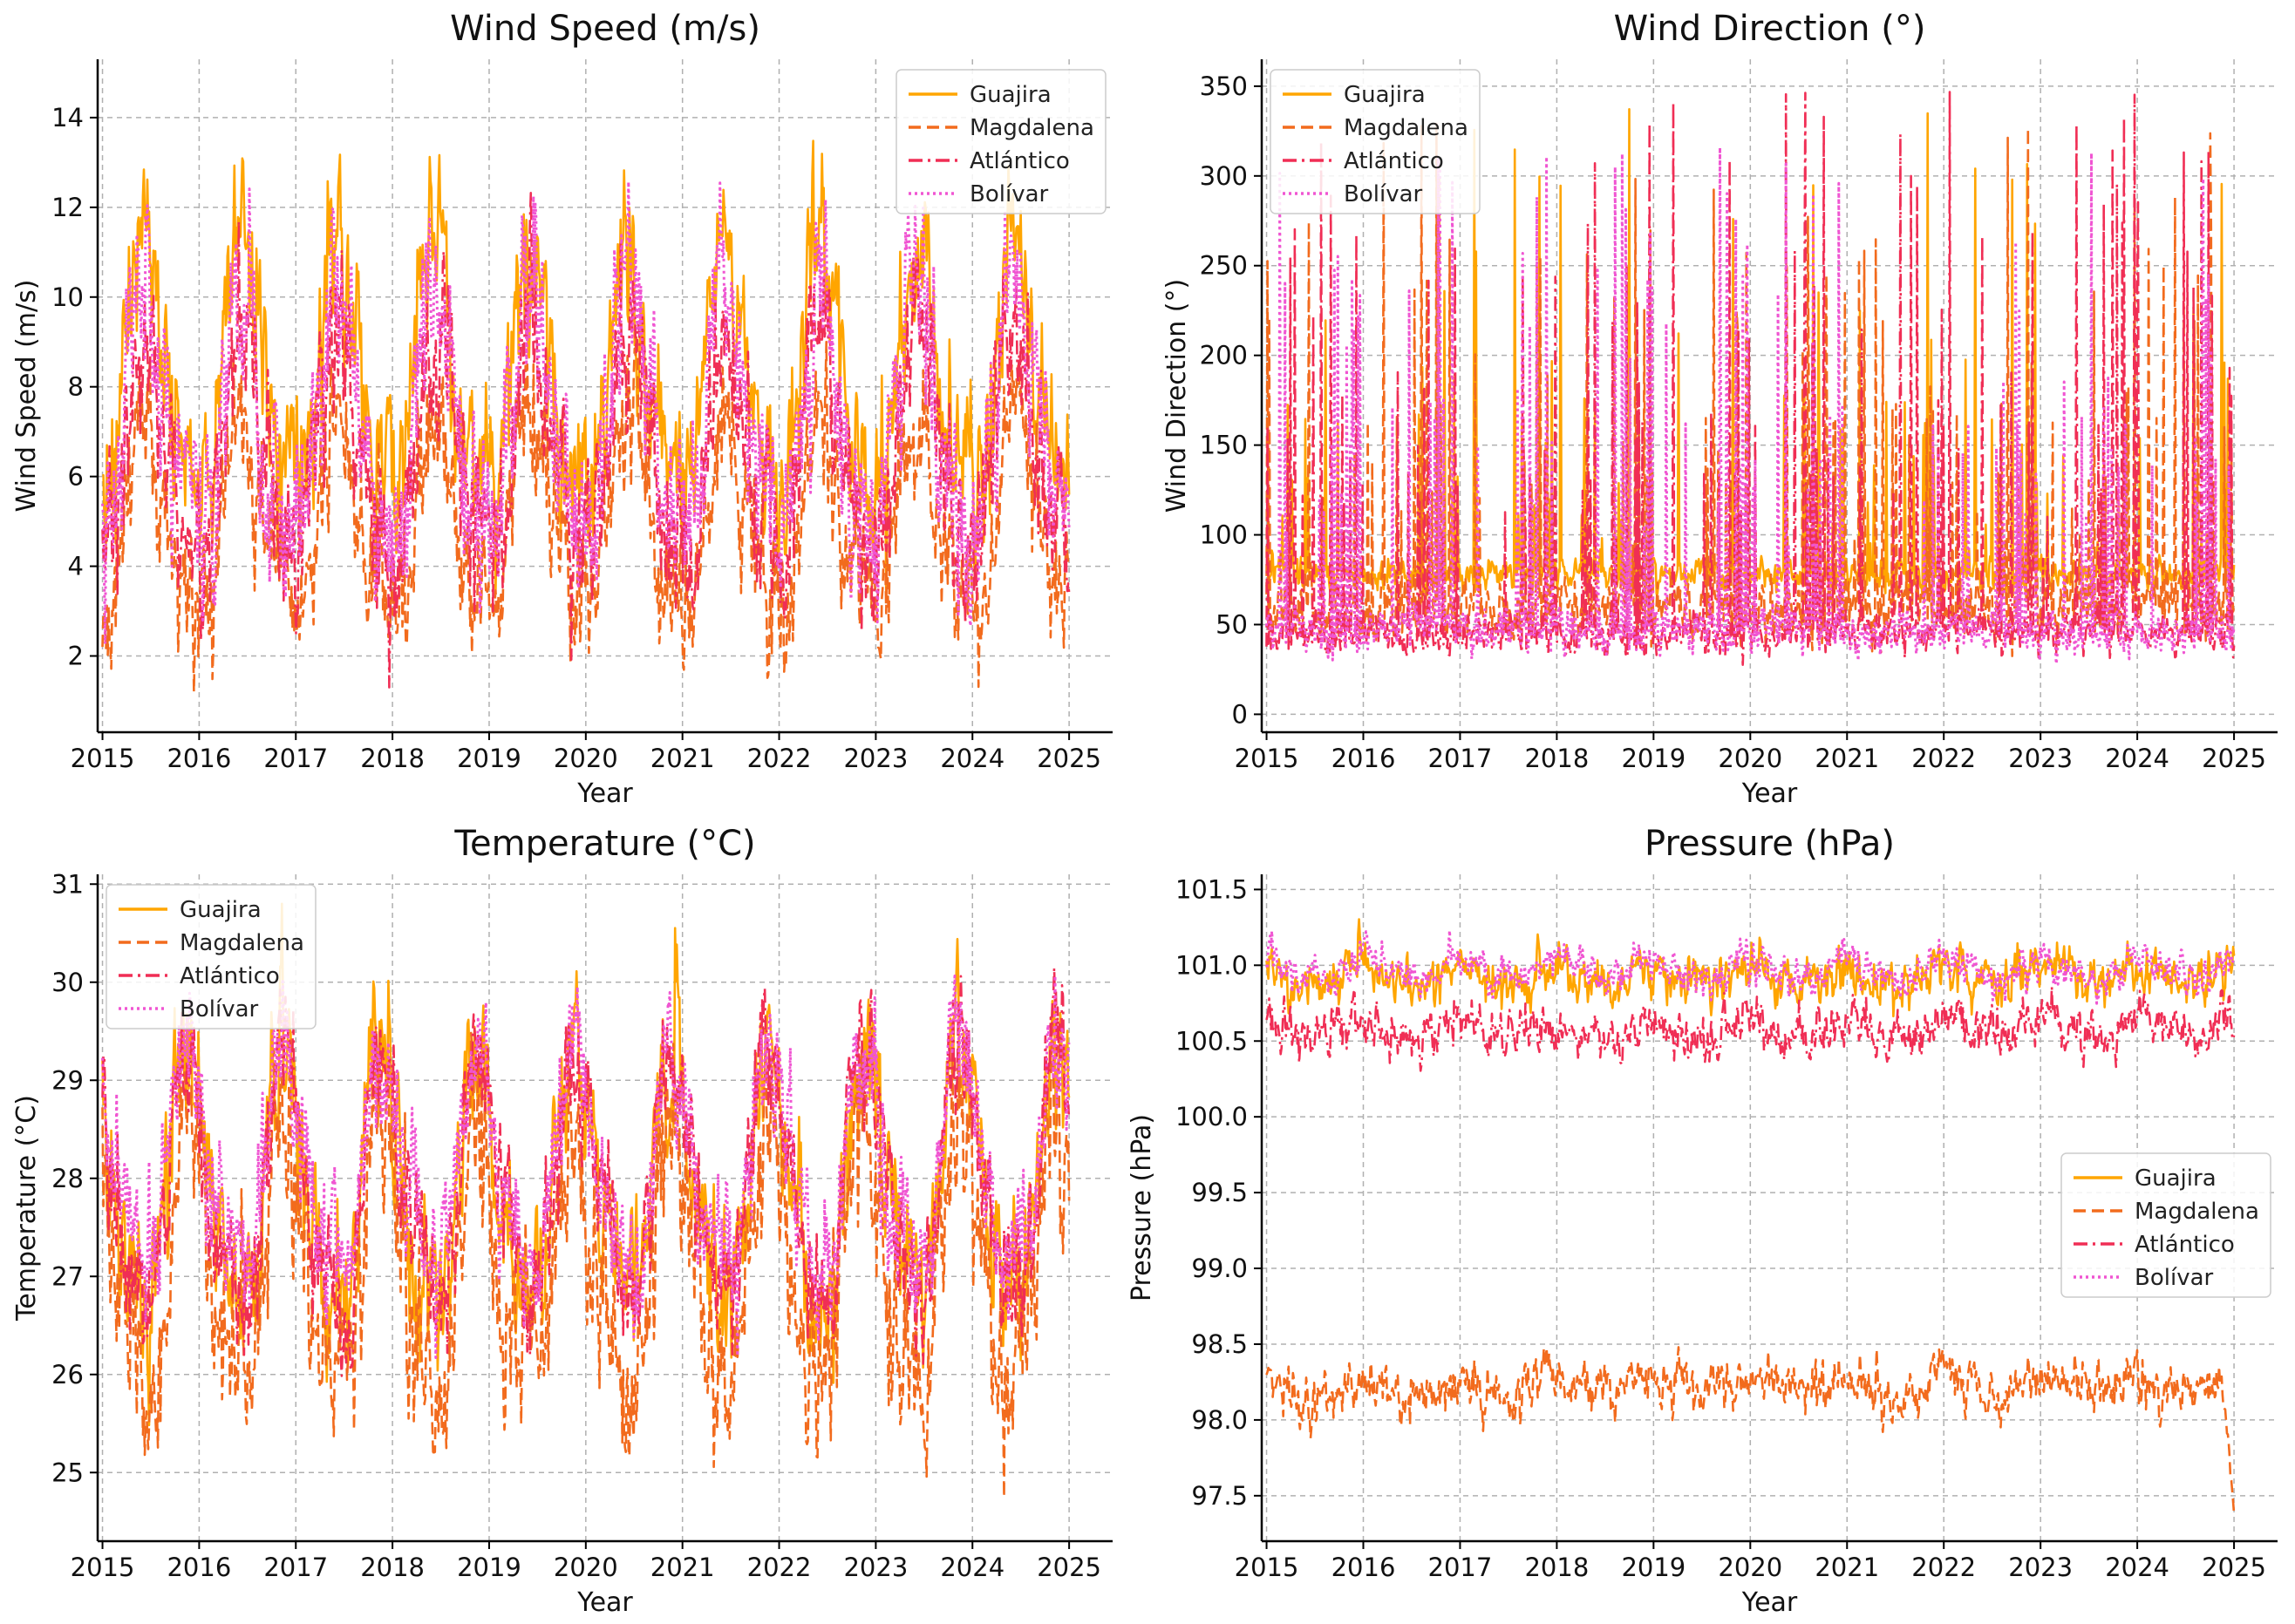 This screenshot has width=2295, height=1624. I want to click on chart-title: Temperature (°C), so click(604, 844).